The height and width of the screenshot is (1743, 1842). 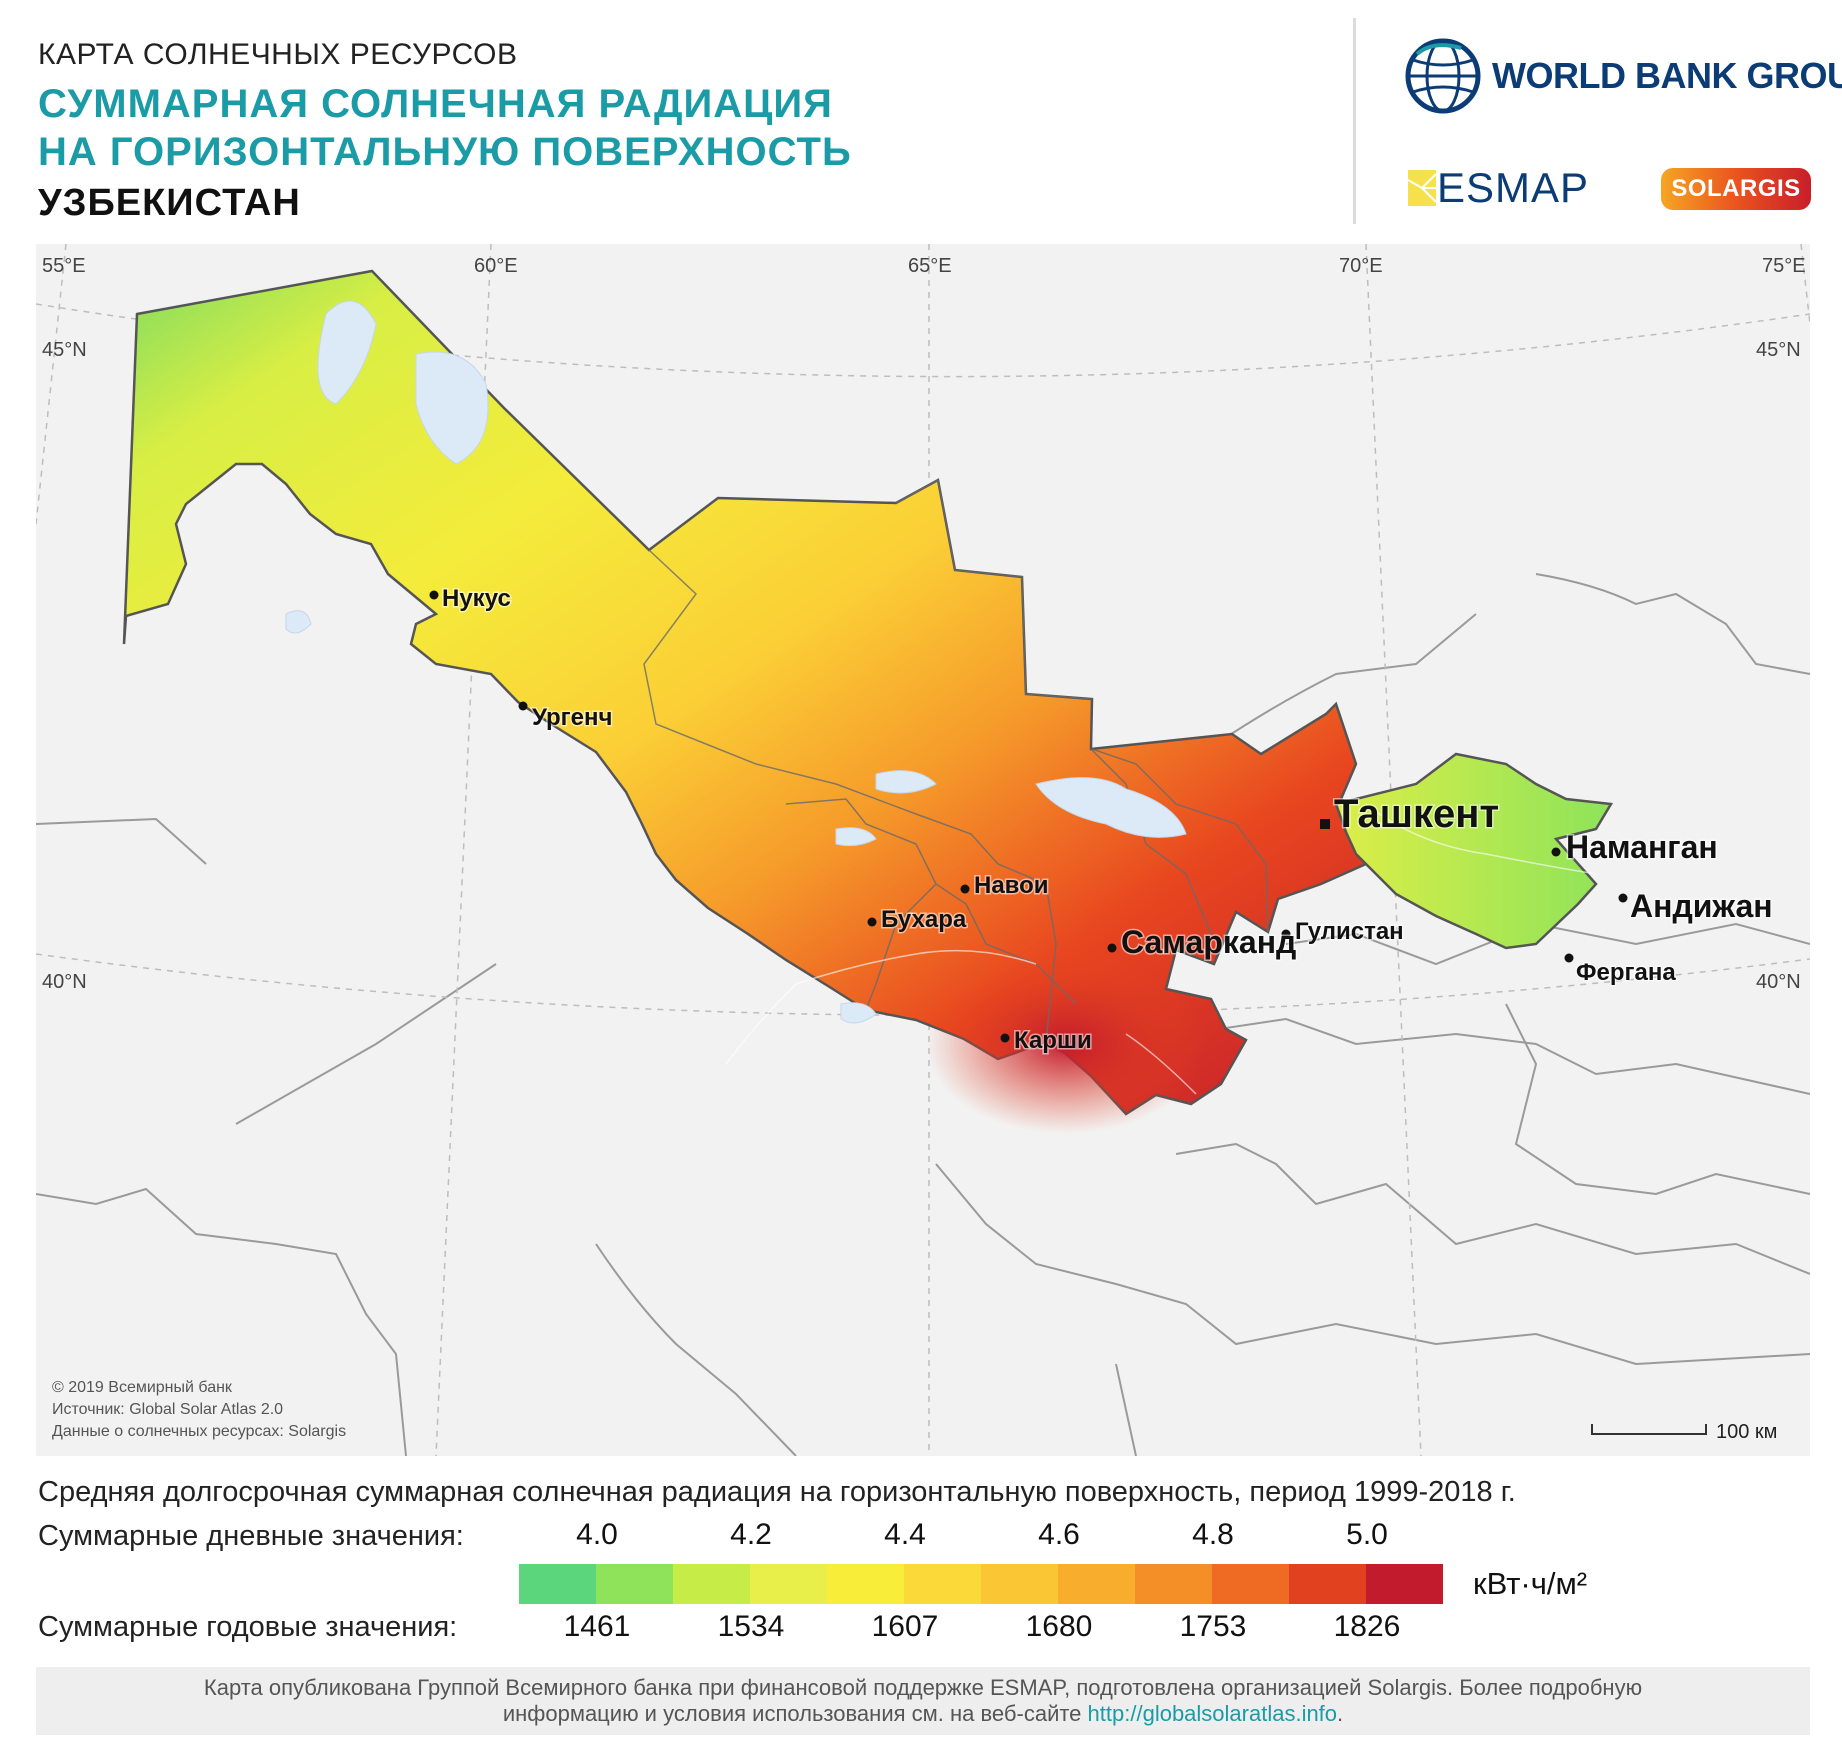 I want to click on scale-bar-label: 100 км, so click(x=1746, y=1432).